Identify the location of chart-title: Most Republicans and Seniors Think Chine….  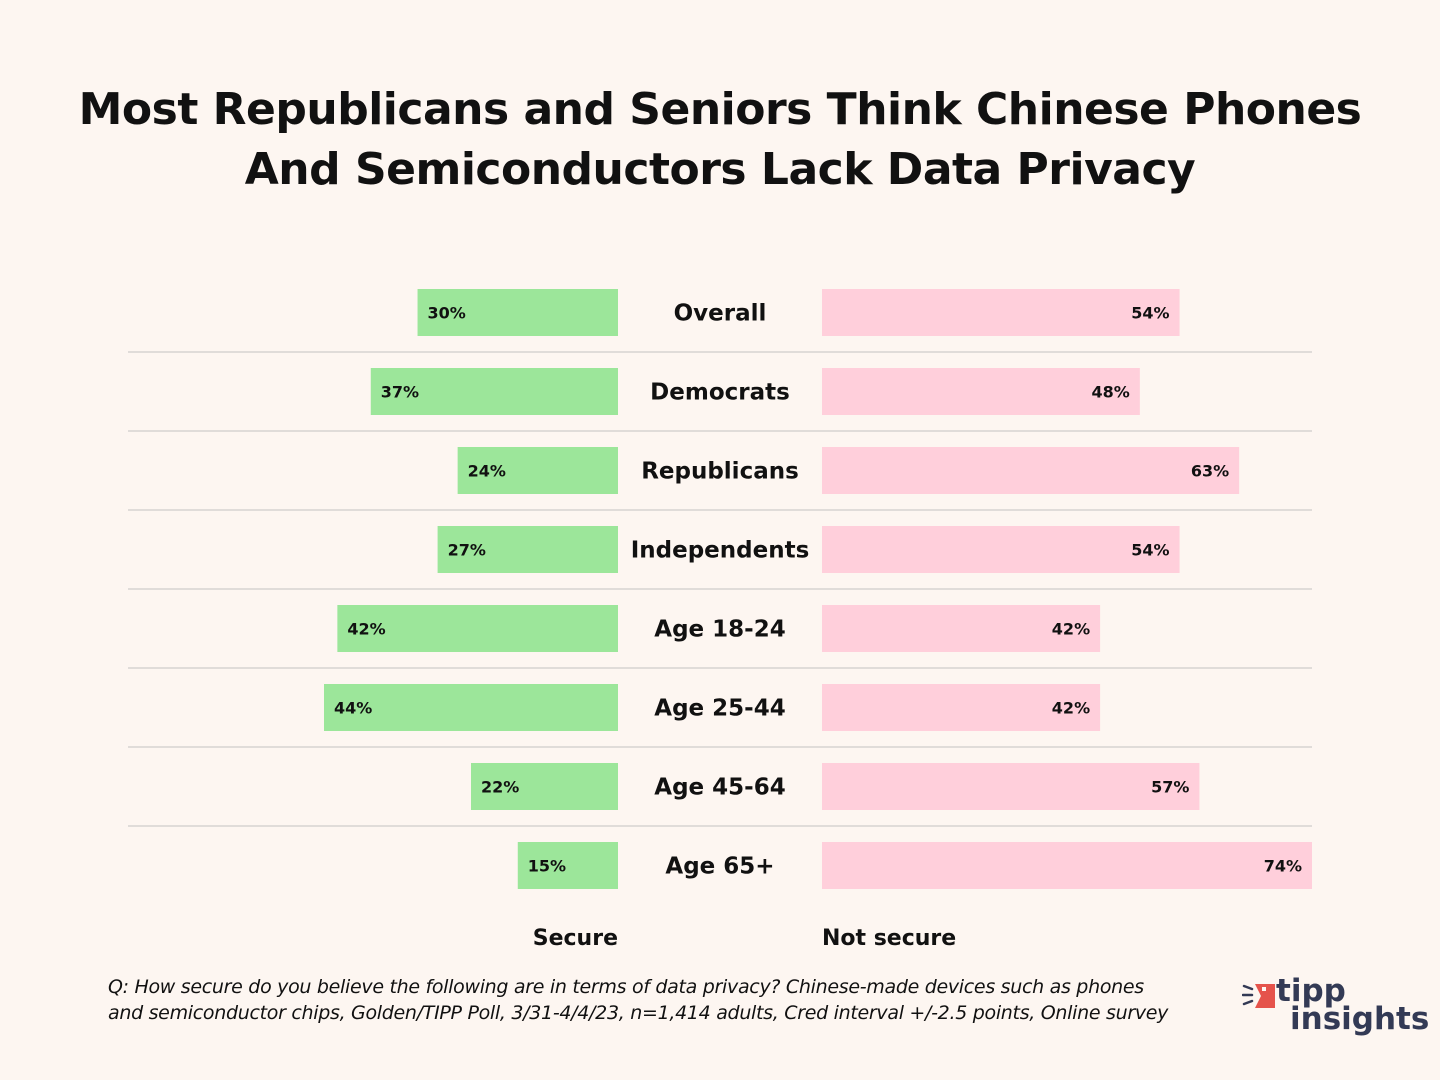
(720, 140).